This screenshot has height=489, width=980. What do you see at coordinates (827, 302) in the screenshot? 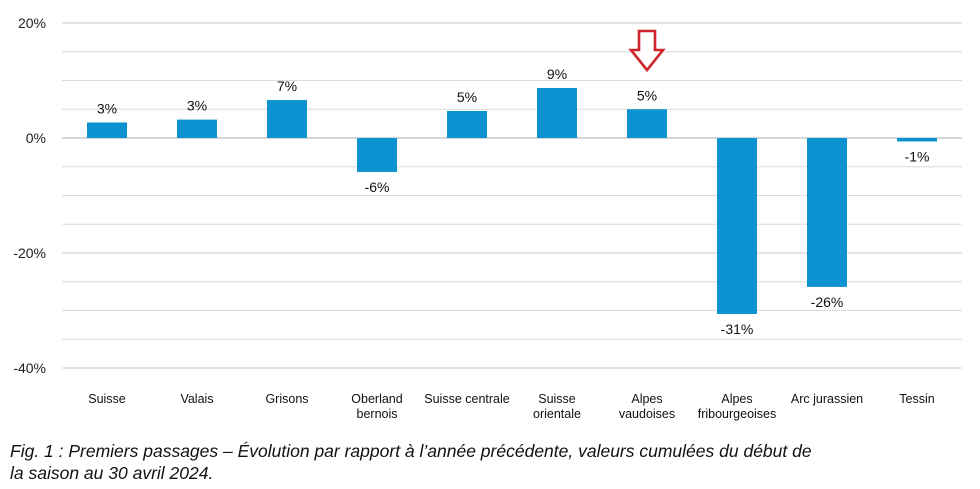
I see `data-label: -26%` at bounding box center [827, 302].